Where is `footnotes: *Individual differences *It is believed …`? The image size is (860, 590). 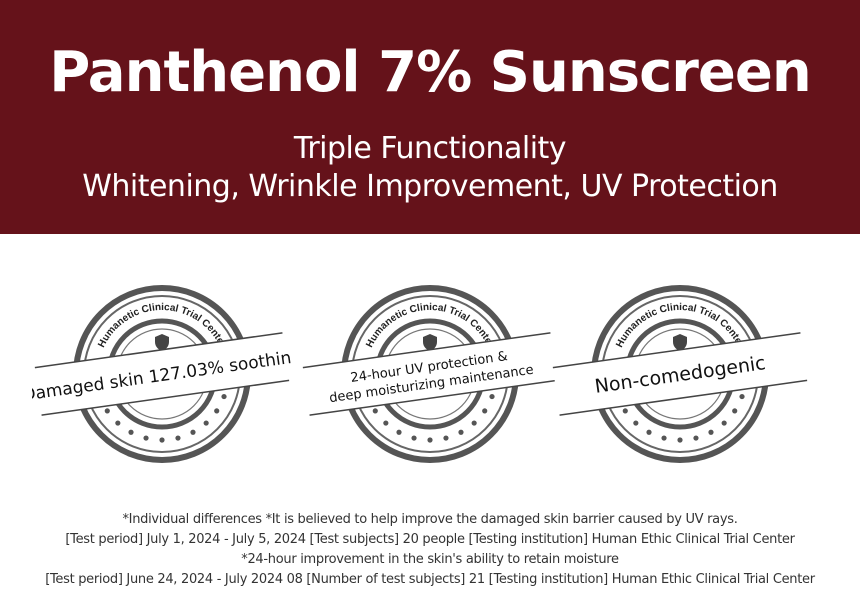 footnotes: *Individual differences *It is believed … is located at coordinates (430, 550).